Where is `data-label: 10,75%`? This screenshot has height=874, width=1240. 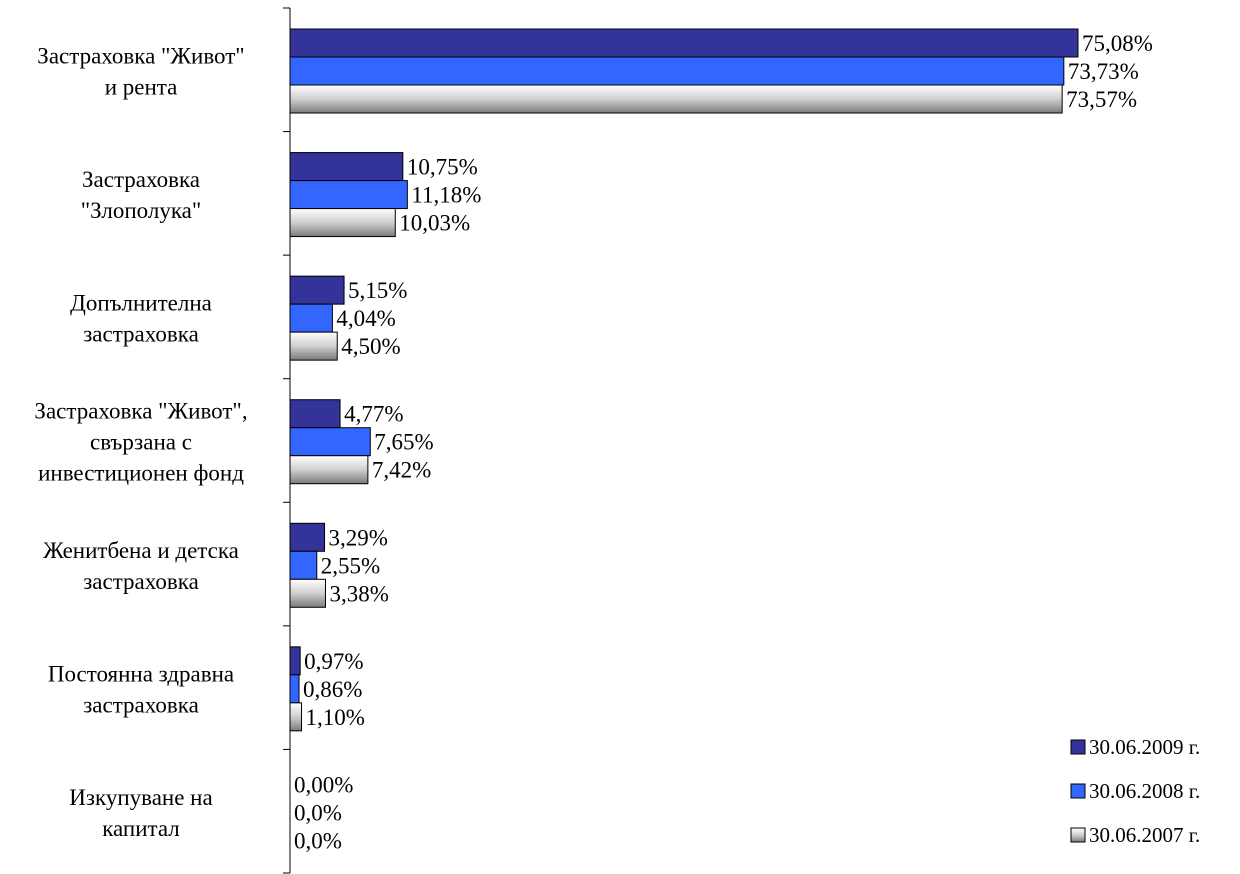
data-label: 10,75% is located at coordinates (442, 167).